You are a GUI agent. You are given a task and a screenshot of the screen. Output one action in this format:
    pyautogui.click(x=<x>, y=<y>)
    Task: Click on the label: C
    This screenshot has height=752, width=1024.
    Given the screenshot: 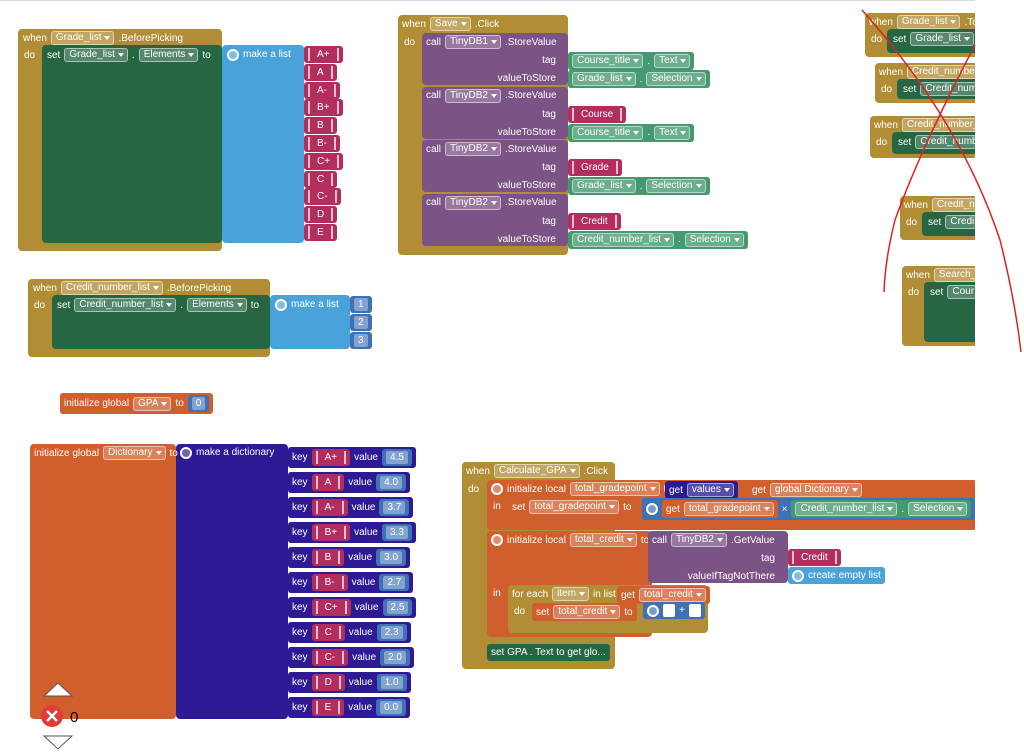 What is the action you would take?
    pyautogui.click(x=321, y=179)
    